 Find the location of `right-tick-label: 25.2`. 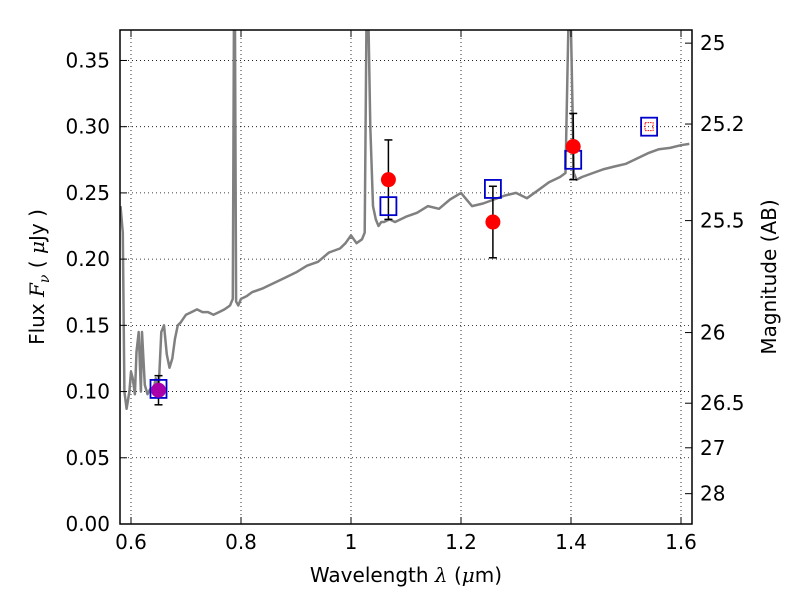

right-tick-label: 25.2 is located at coordinates (722, 124).